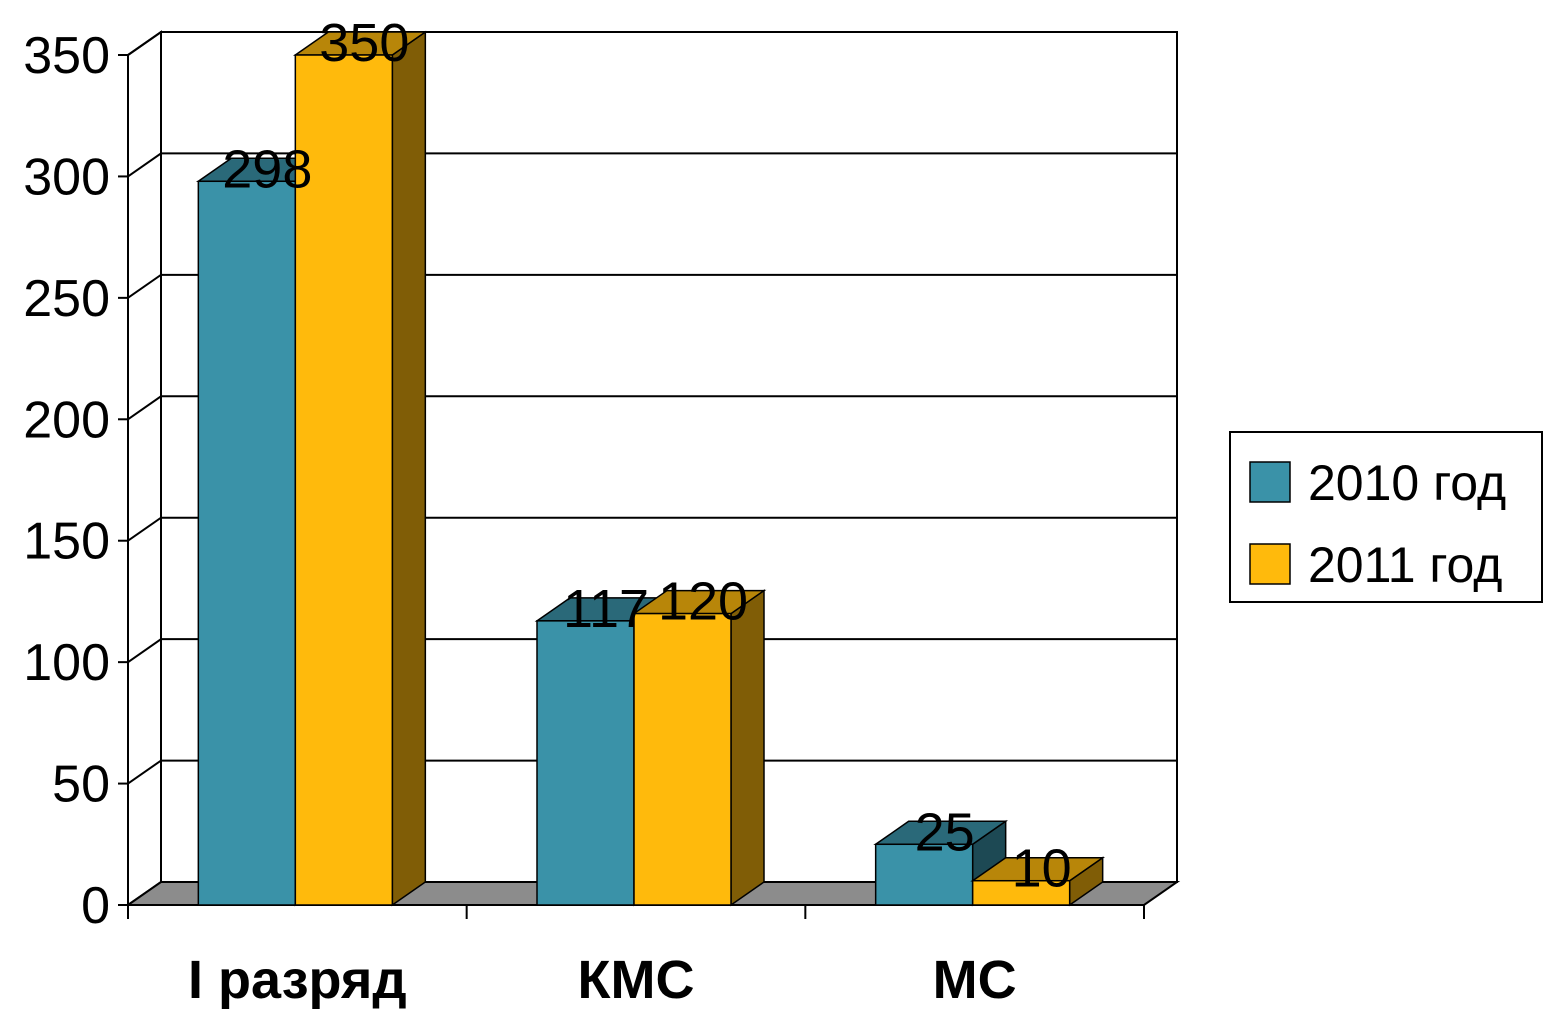  I want to click on y-tick-label: 250, so click(66, 299).